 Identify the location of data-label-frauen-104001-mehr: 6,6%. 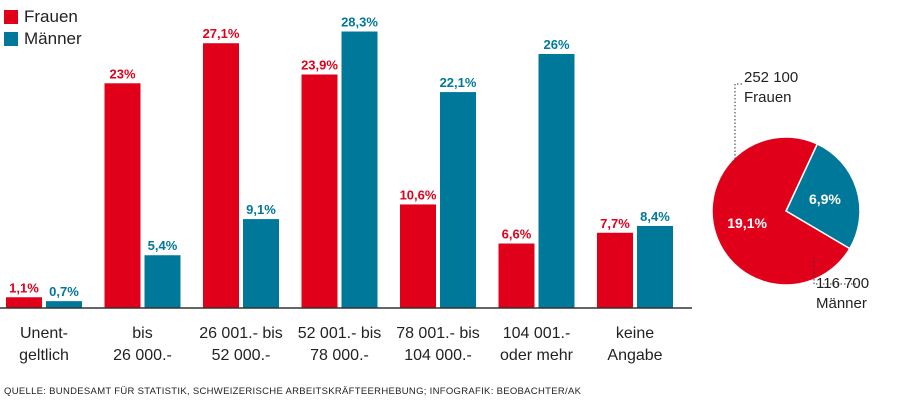
(517, 234).